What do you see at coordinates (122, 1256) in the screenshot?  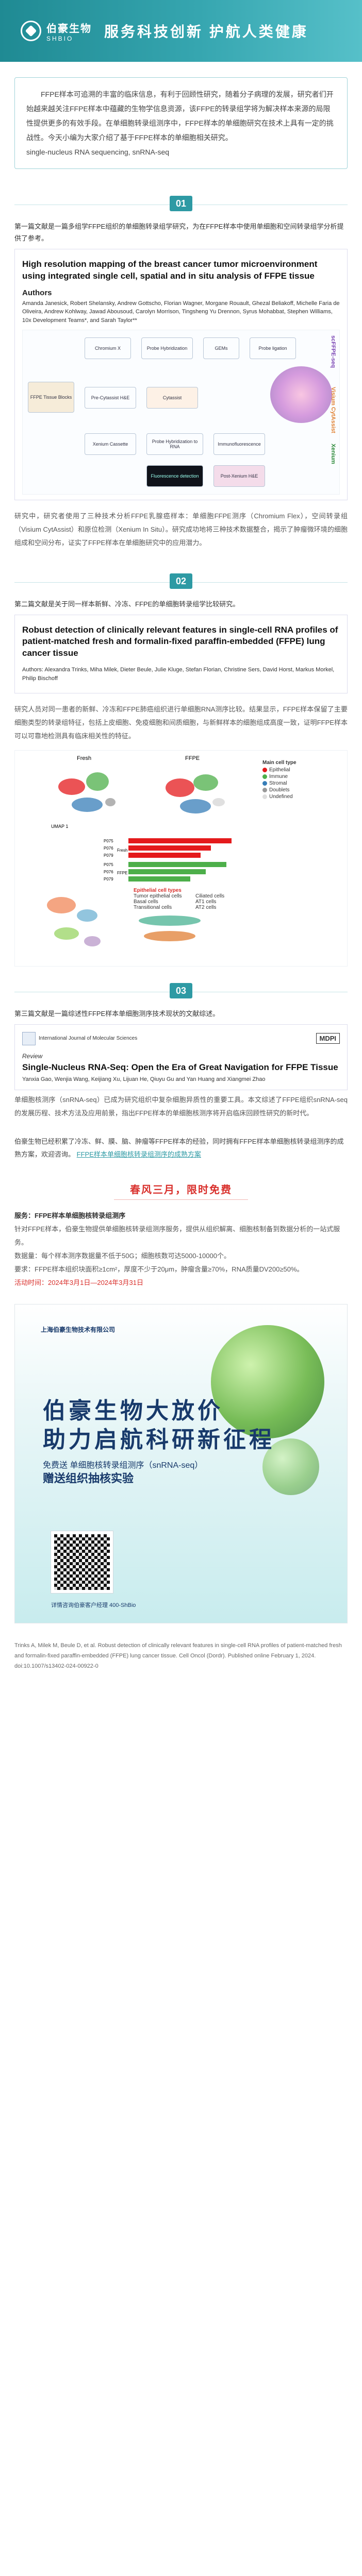 I see `bullet-2: 数据量：每个样本测序数据量不低于50G；细胞核数可达5000-10000个。` at bounding box center [122, 1256].